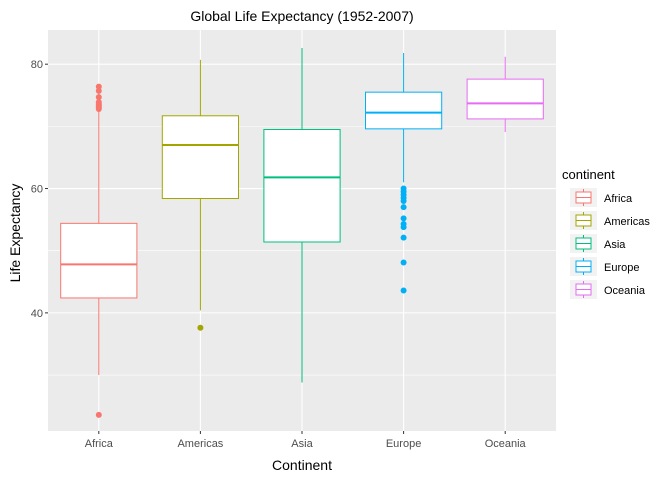 The image size is (672, 480). Describe the element at coordinates (615, 245) in the screenshot. I see `legend-label: Asia` at that location.